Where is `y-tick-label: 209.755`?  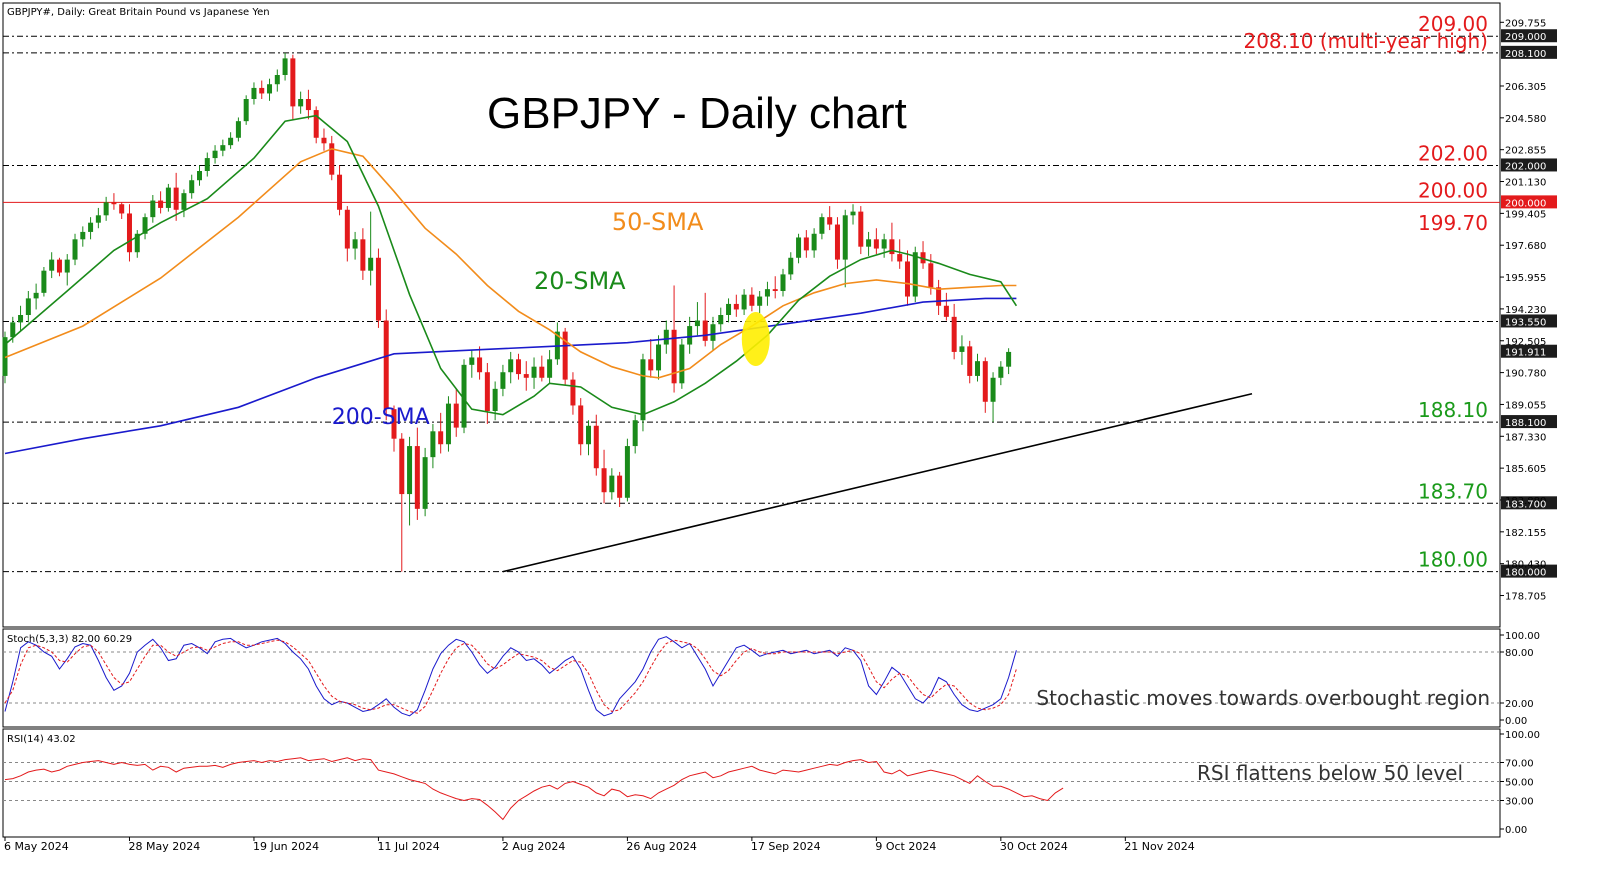
y-tick-label: 209.755 is located at coordinates (1525, 23).